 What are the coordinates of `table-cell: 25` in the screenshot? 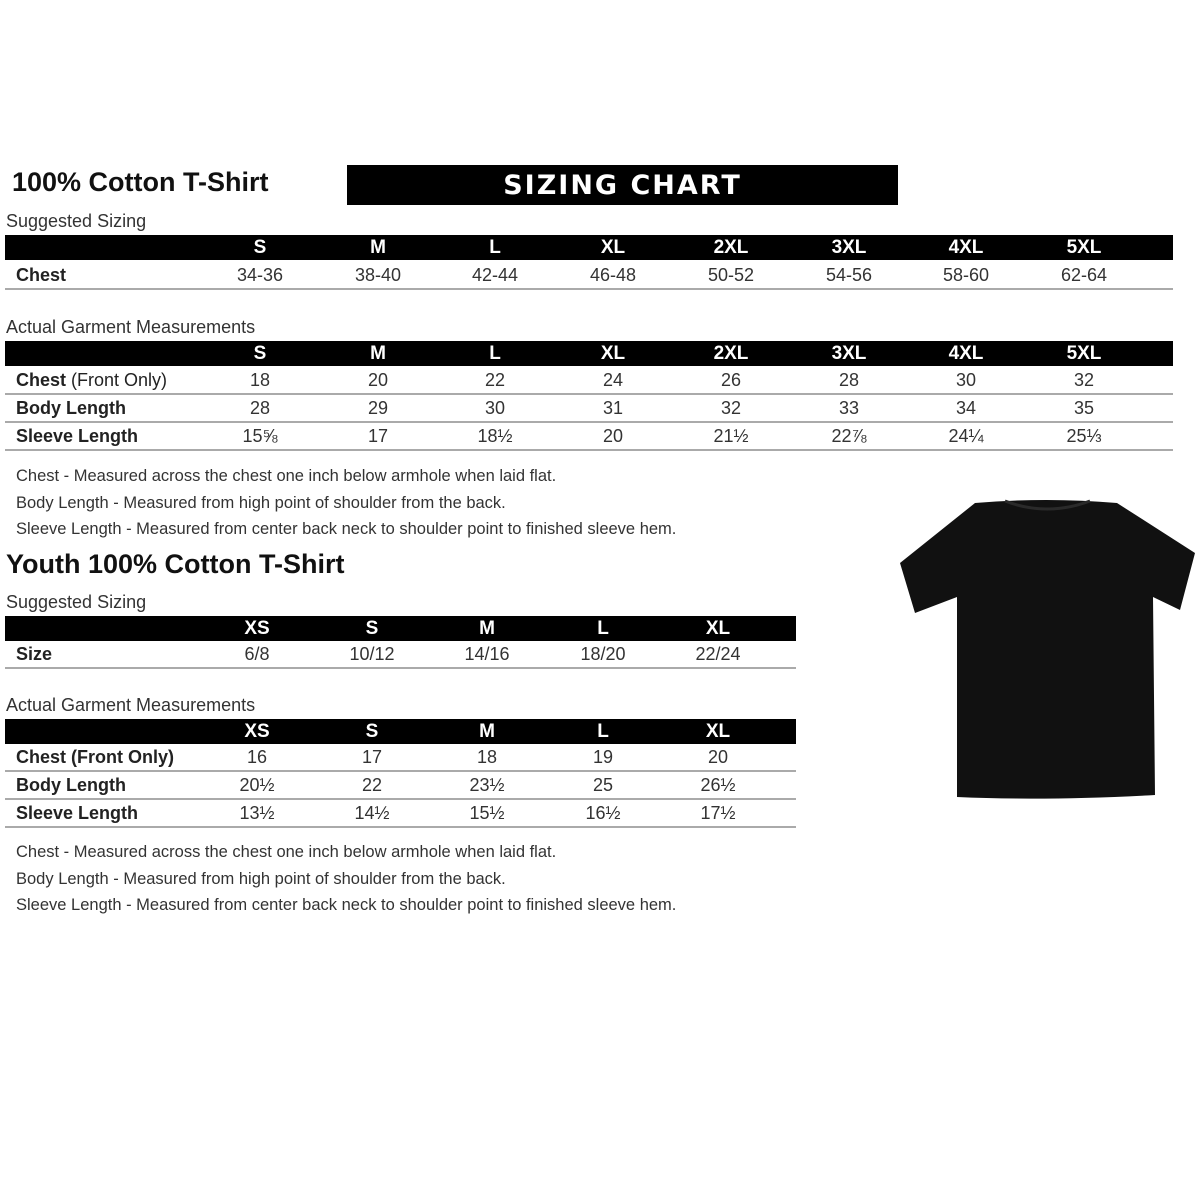 It's located at (603, 785).